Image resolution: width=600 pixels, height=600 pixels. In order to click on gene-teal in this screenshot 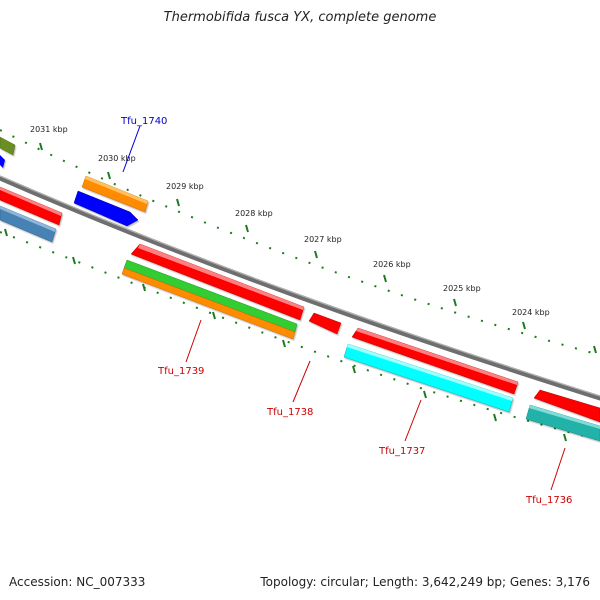, I will do `click(562, 423)`.